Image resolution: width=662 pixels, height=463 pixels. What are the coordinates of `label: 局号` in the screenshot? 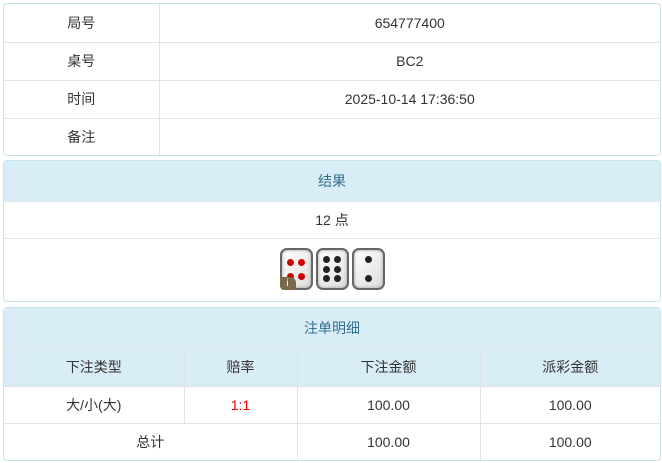 It's located at (82, 23).